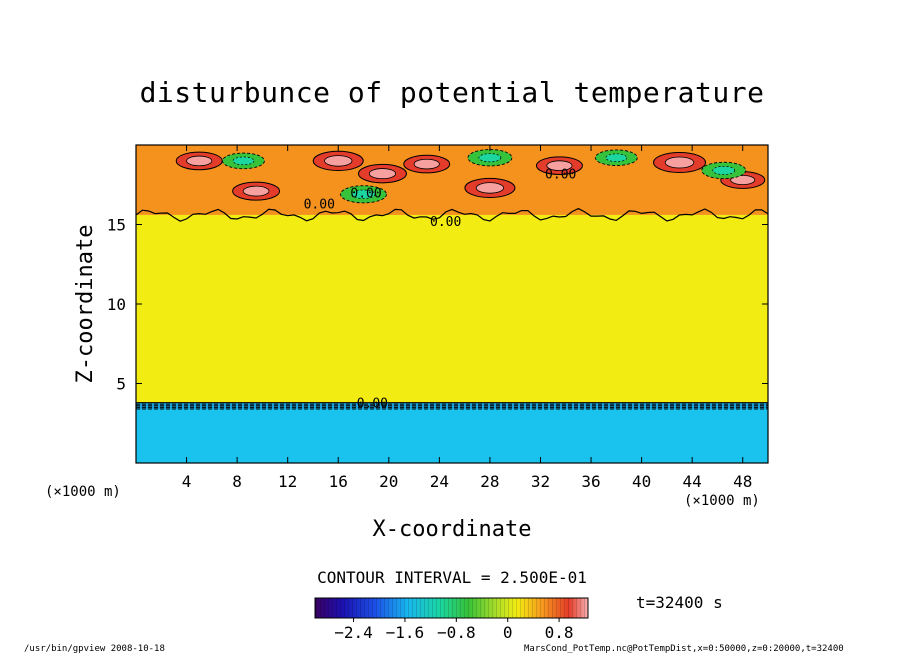 The image size is (904, 654). Describe the element at coordinates (508, 632) in the screenshot. I see `colorbar-tick-label-4: 0` at that location.